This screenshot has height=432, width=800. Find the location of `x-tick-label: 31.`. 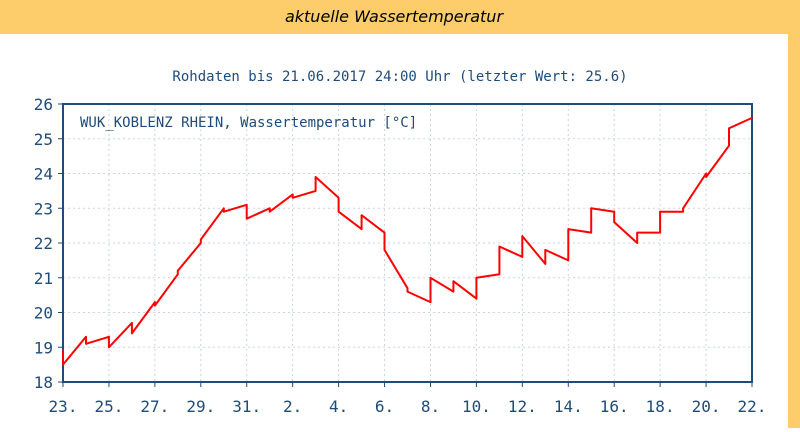

x-tick-label: 31. is located at coordinates (246, 406).